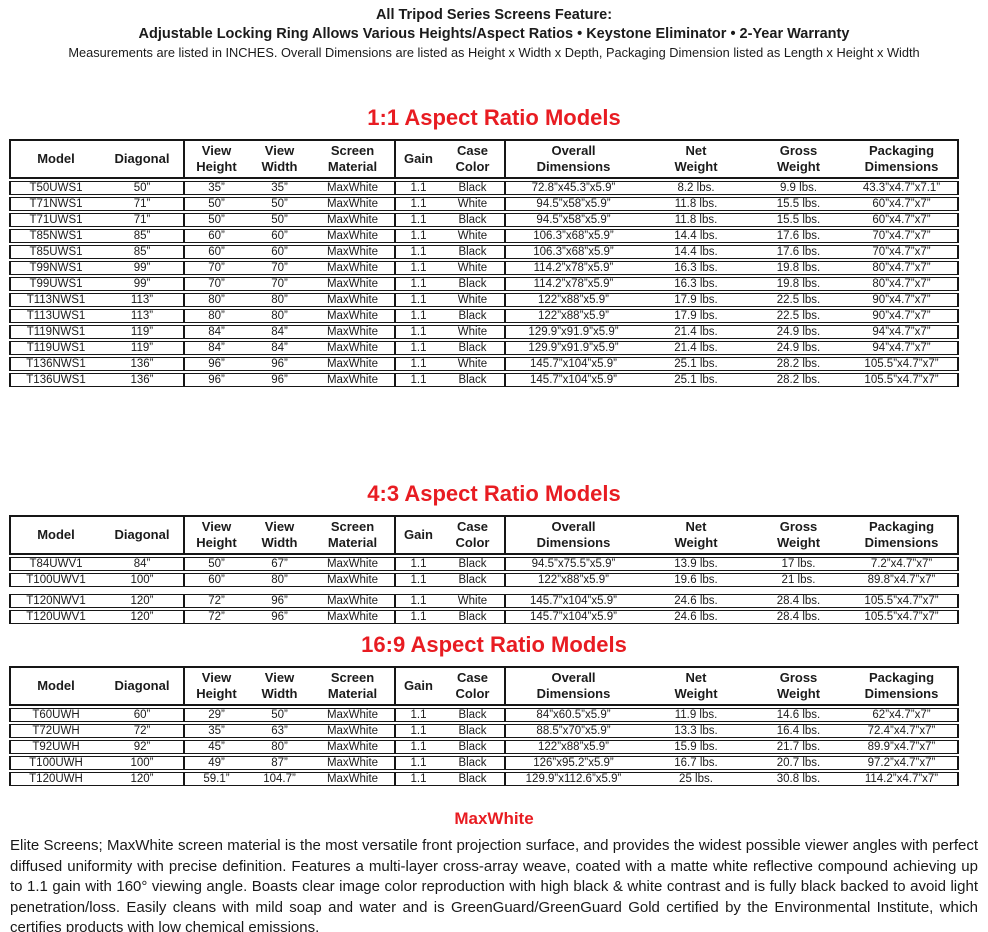 This screenshot has width=988, height=932. Describe the element at coordinates (572, 364) in the screenshot. I see `table-cell: 145.7”x104”x5.9”` at that location.